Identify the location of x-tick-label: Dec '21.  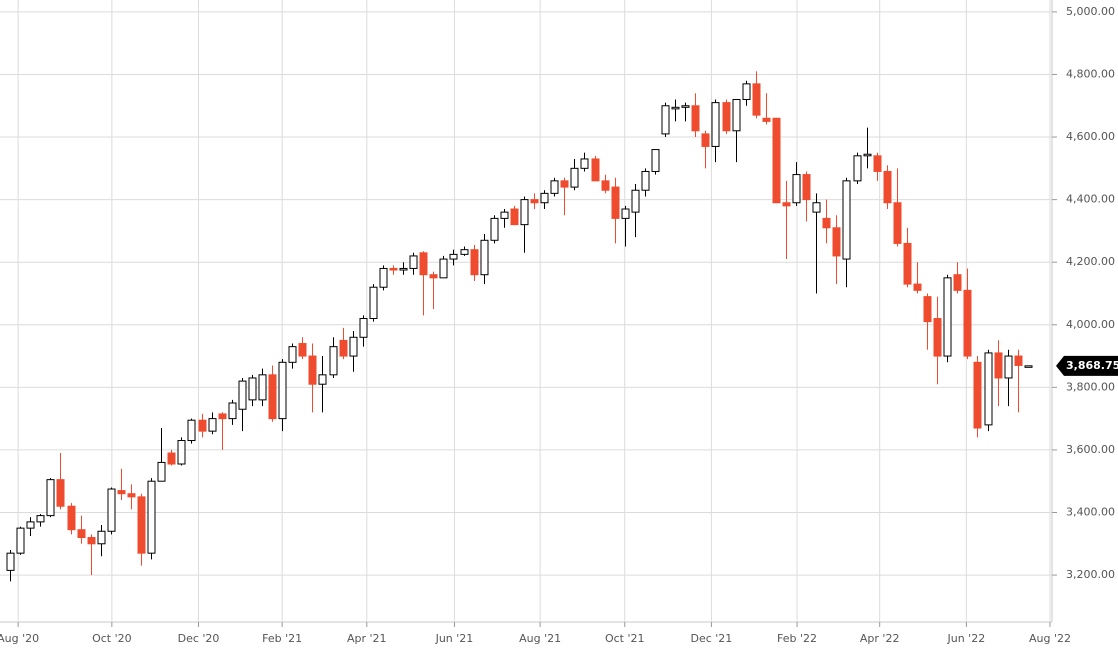
(712, 638).